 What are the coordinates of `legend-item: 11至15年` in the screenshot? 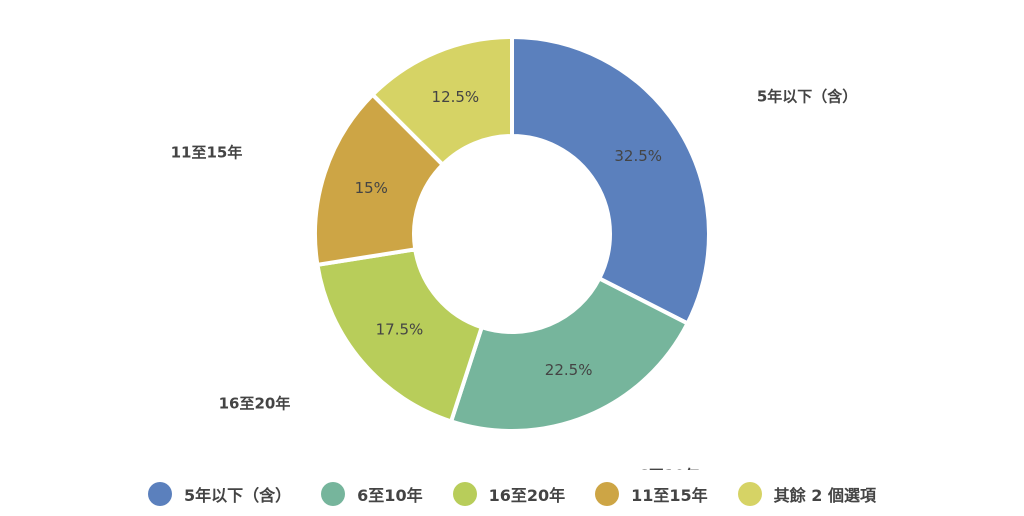 It's located at (651, 494).